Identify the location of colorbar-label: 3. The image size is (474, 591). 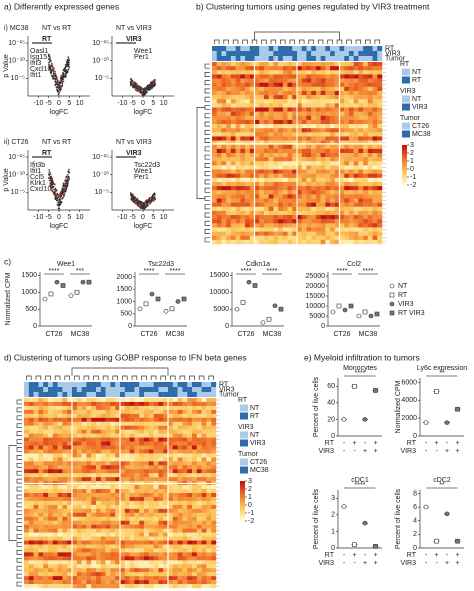
(412, 145).